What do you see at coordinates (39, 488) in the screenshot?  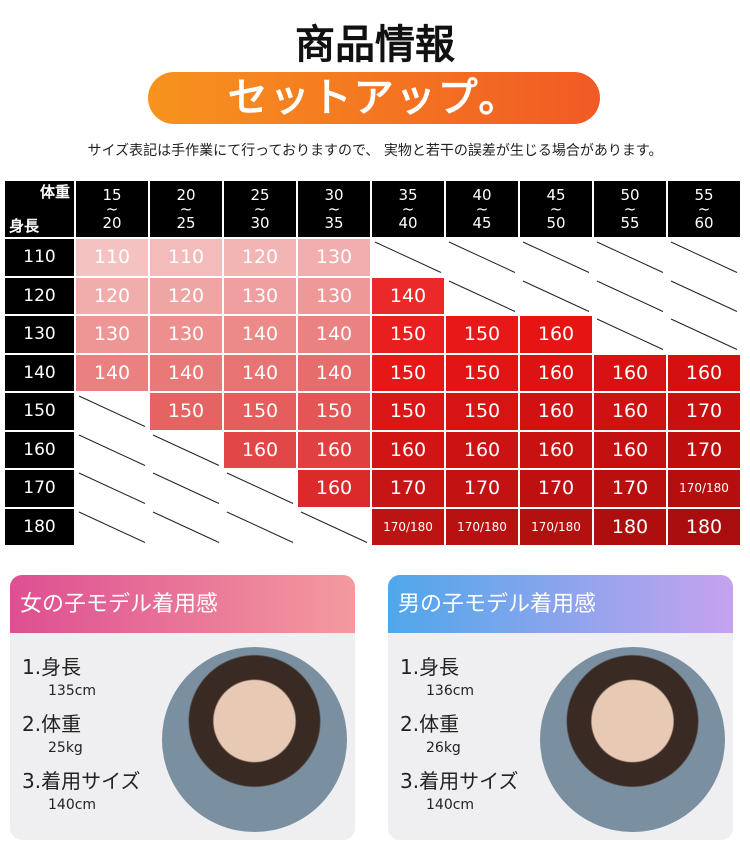 I see `row-label: 170` at bounding box center [39, 488].